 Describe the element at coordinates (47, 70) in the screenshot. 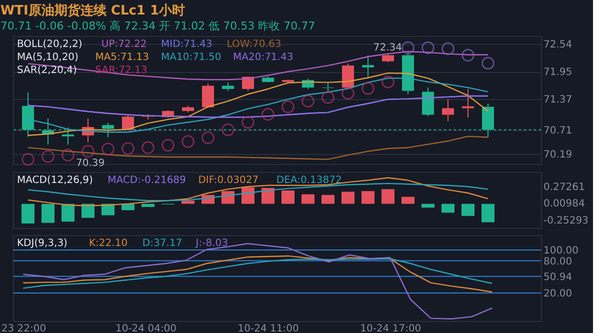

I see `annotation: SAR(2,20,4)` at that location.